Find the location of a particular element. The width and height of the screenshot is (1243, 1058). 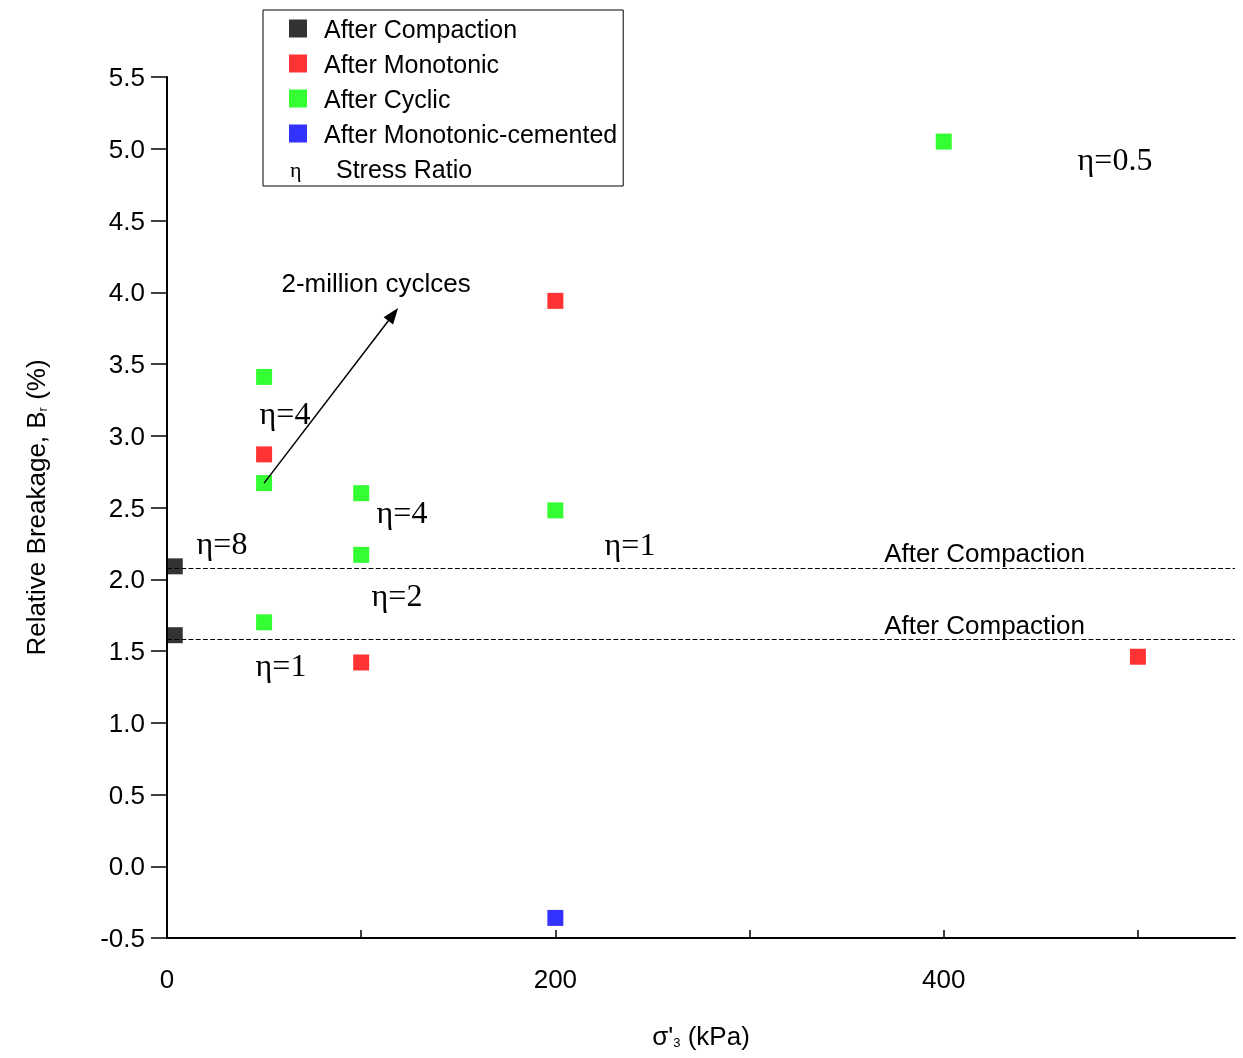

legend-label: After Monotonic-cemented is located at coordinates (471, 133).